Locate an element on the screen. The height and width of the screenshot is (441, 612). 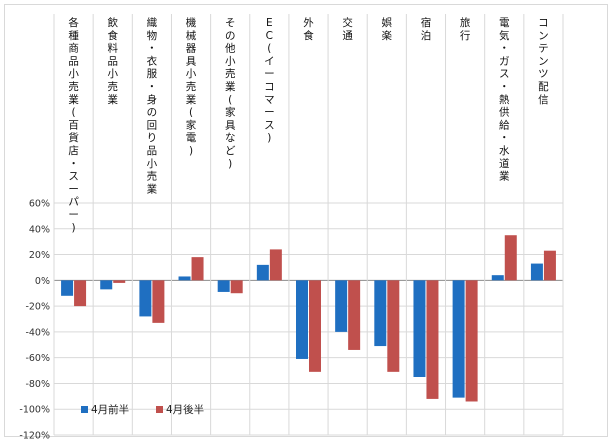
category-label: 飲食料品小売業 is located at coordinates (112, 61).